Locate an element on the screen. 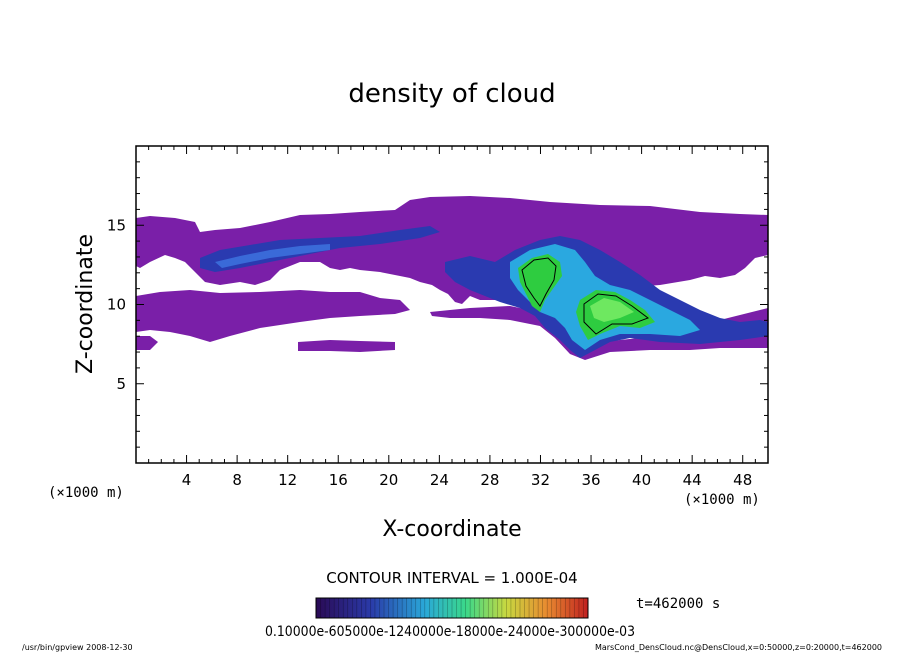 The width and height of the screenshot is (904, 654). y-tick-labels: 5 10 15 is located at coordinates (116, 304).